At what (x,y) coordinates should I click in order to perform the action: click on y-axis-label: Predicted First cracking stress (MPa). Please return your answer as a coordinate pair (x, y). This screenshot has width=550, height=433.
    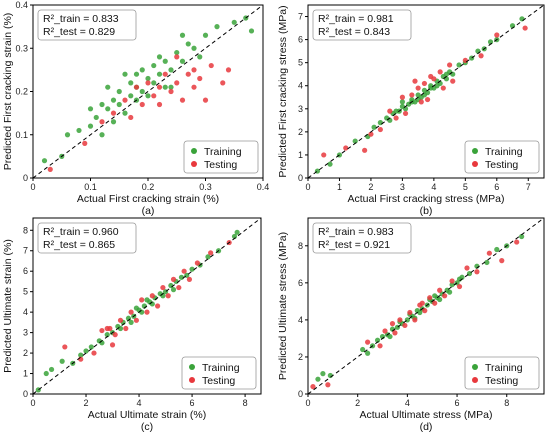
    Looking at the image, I should click on (283, 91).